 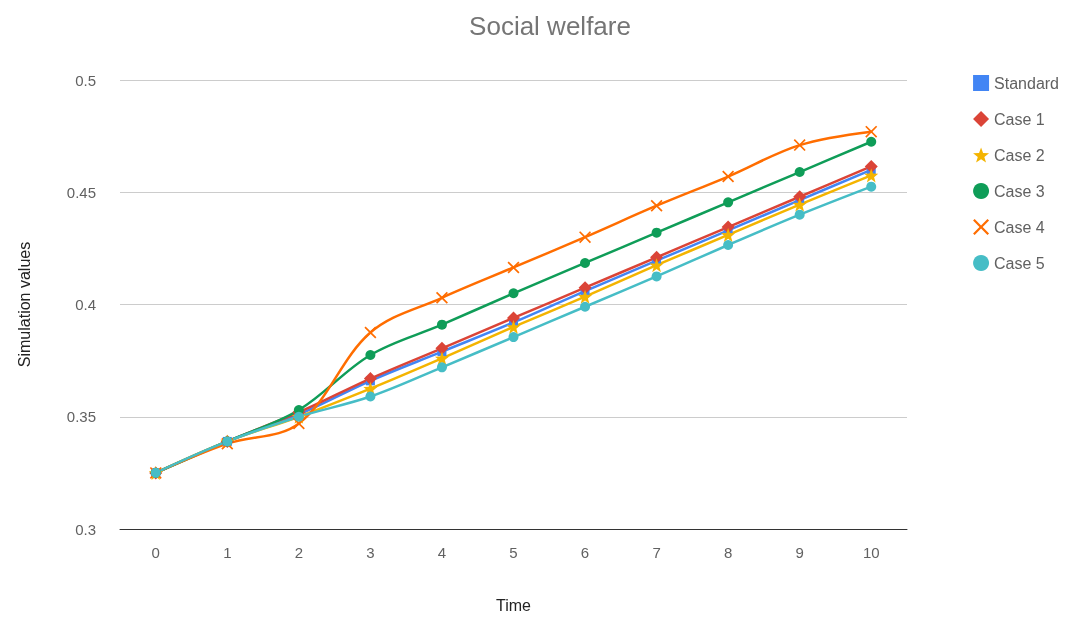 What do you see at coordinates (728, 552) in the screenshot?
I see `x-tick-label: 8` at bounding box center [728, 552].